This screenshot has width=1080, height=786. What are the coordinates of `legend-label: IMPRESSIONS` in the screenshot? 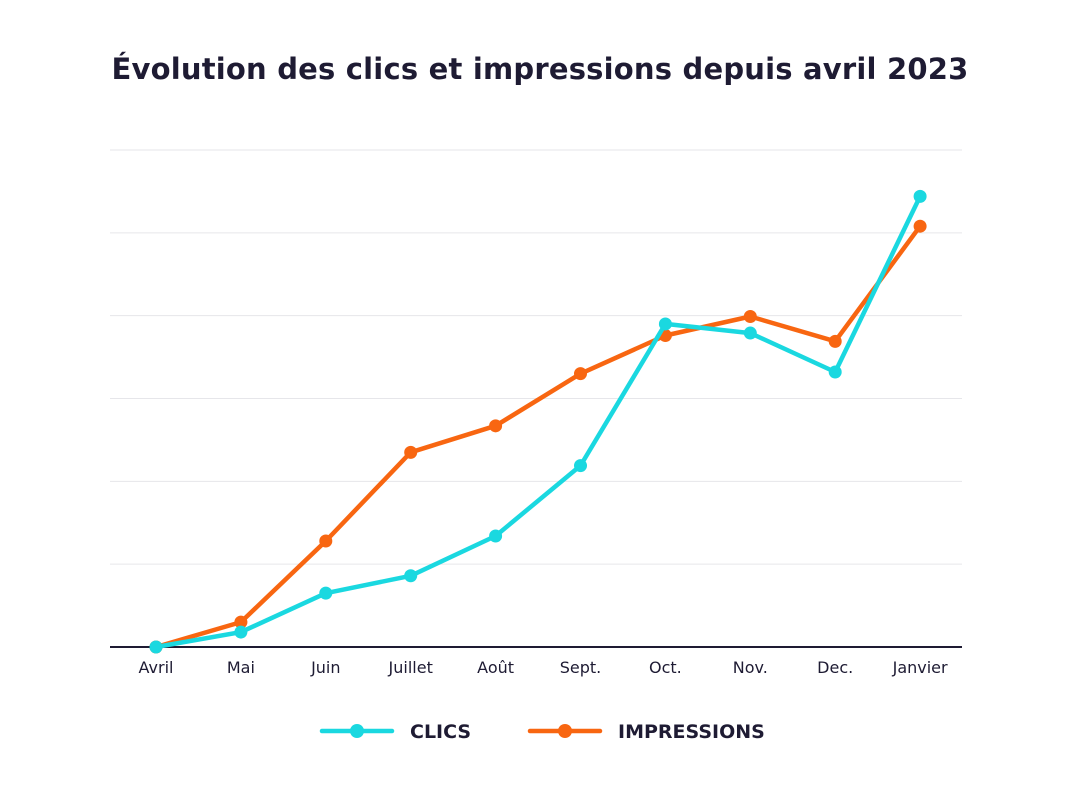 It's located at (691, 732).